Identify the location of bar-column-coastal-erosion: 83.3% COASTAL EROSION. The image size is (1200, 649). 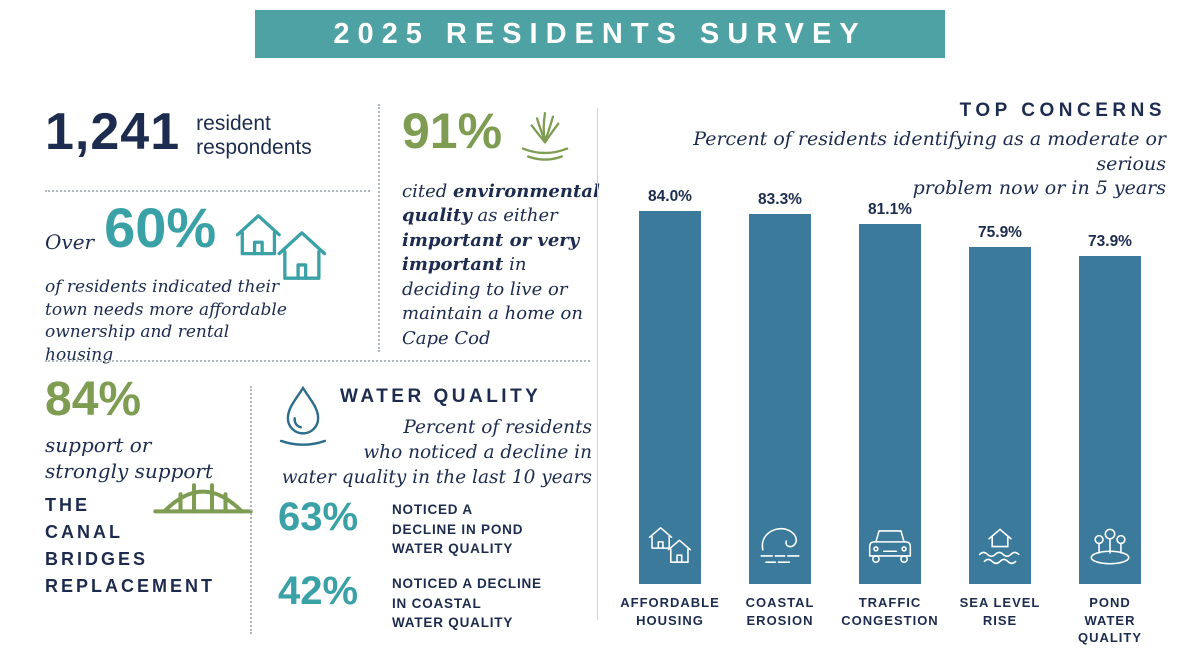
(780, 410).